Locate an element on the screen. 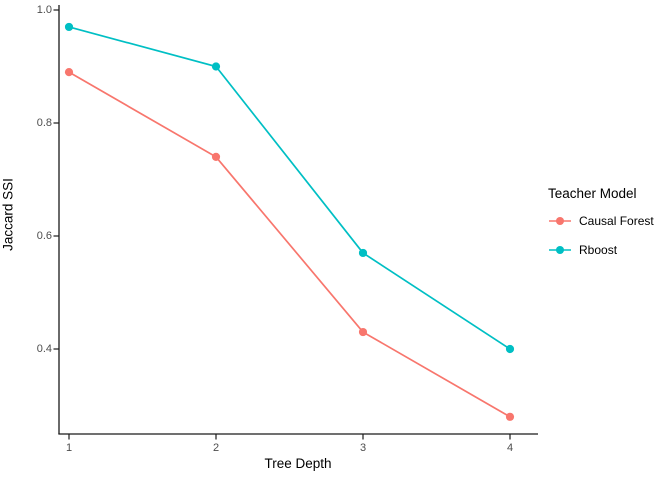  y-axis-title: Jaccard SSI is located at coordinates (8, 214).